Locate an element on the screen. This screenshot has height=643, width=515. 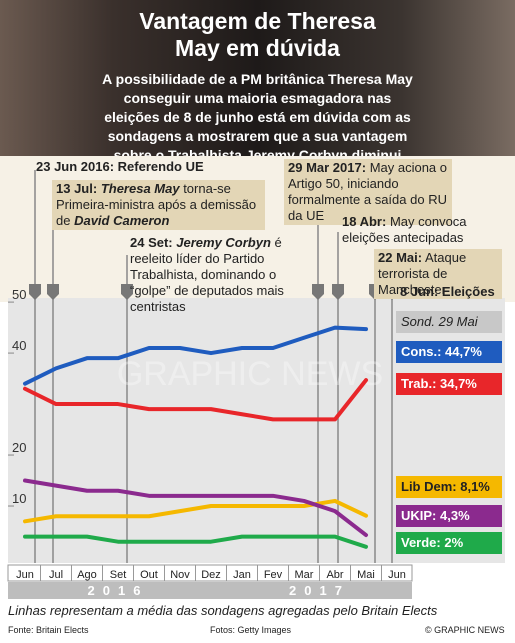
x-tick-label: Abr is located at coordinates (334, 575).